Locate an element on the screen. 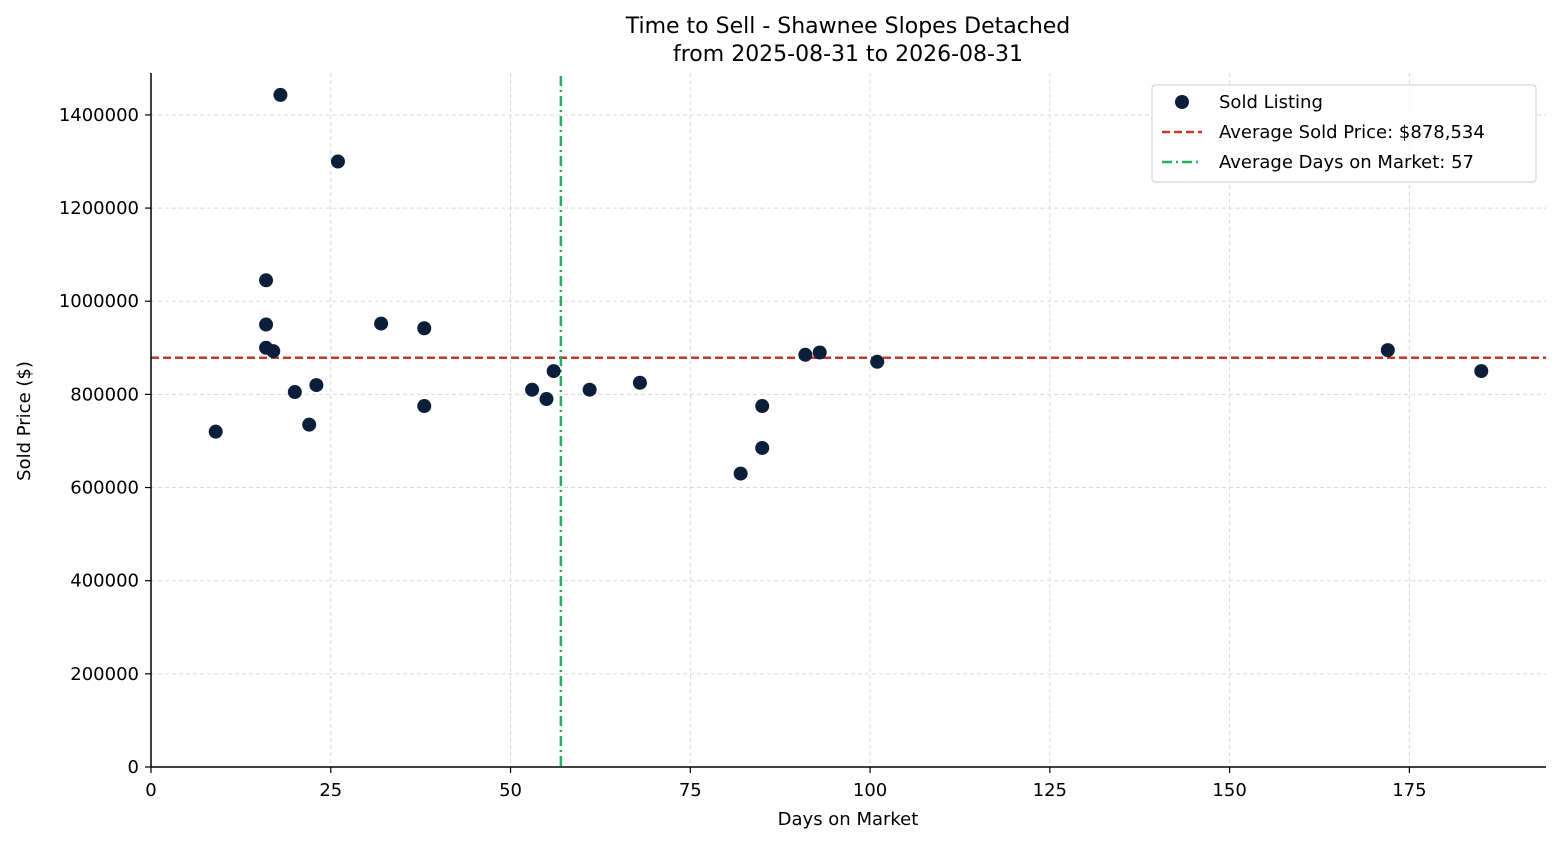 This screenshot has width=1560, height=845. legend-marker-sold-listing is located at coordinates (1182, 102).